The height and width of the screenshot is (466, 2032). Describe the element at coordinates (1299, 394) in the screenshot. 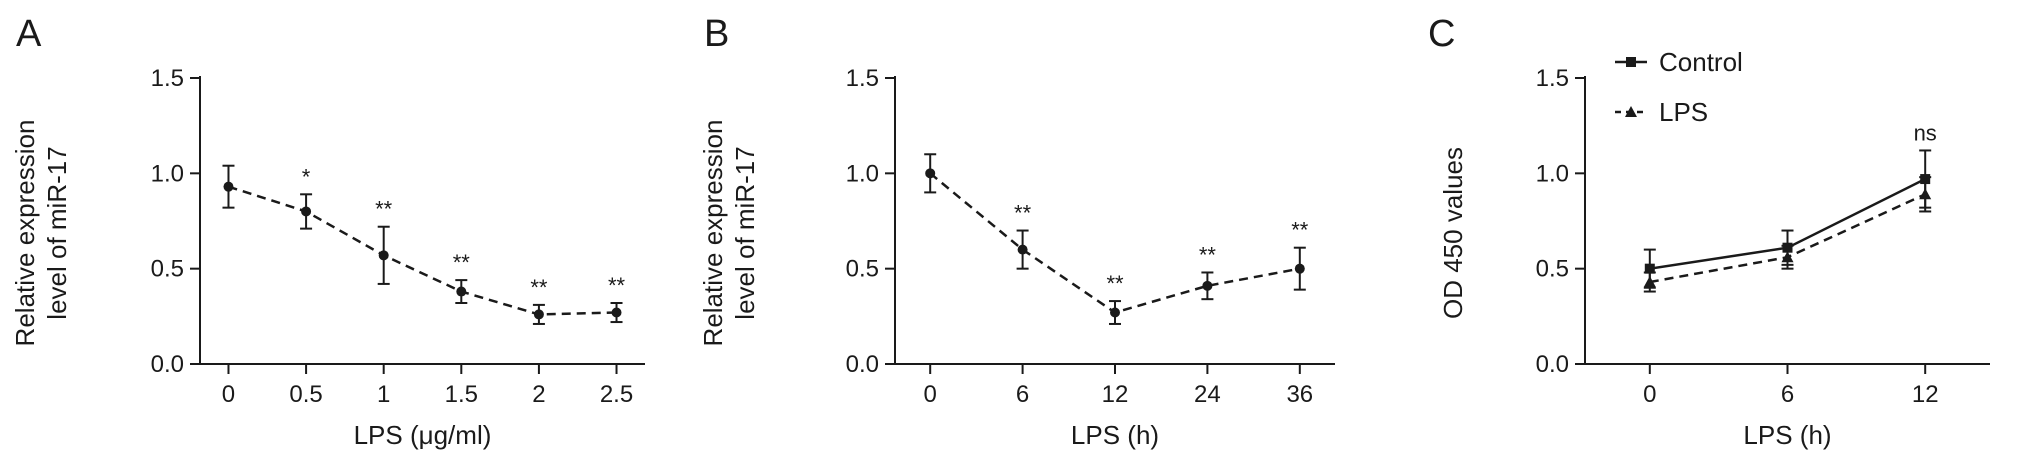

I see `x-tick-label: 36` at that location.